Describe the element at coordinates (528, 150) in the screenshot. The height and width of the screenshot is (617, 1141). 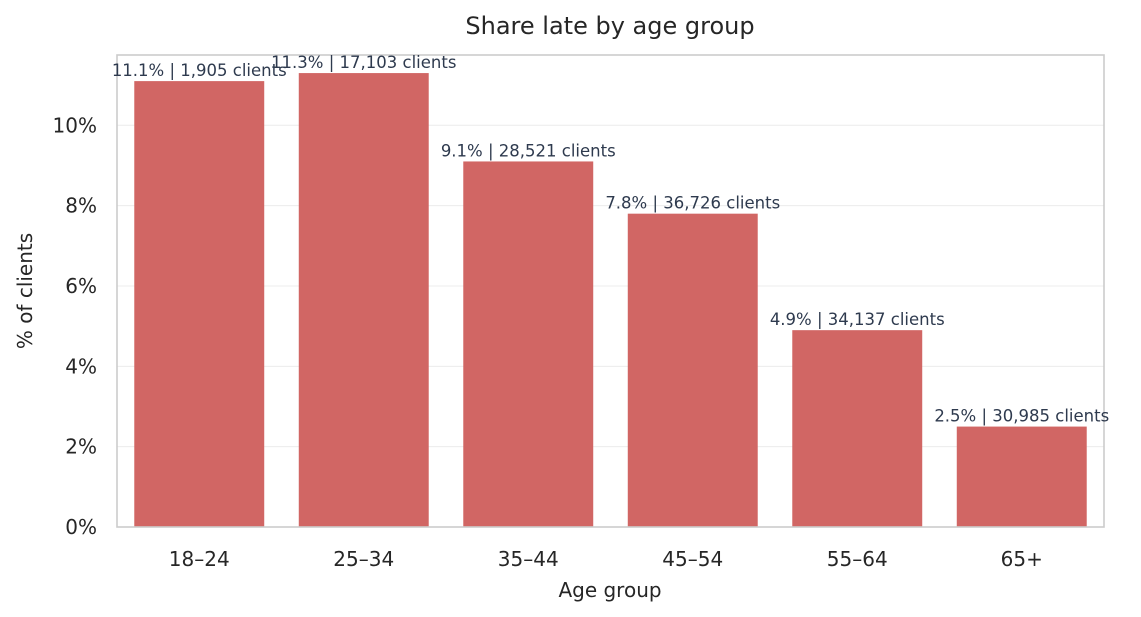
I see `bar-data-label: 9.1% | 28,521 clients` at that location.